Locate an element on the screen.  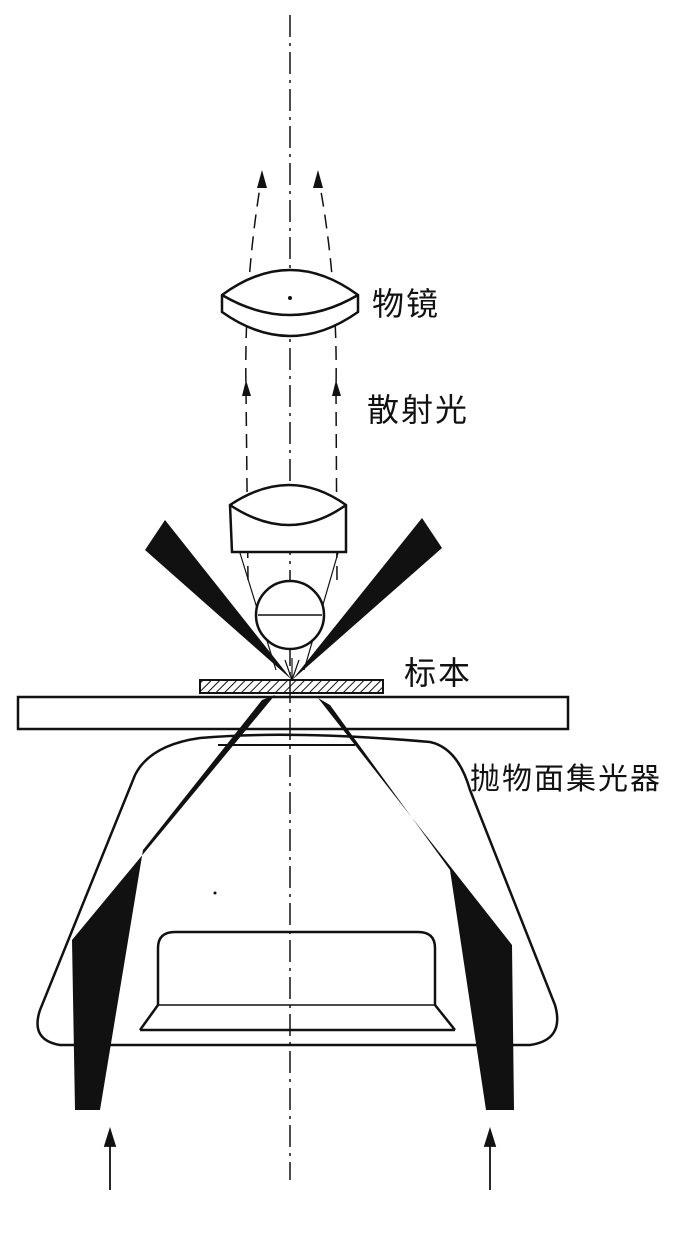
ray-arrowheads is located at coordinates (291, 283).